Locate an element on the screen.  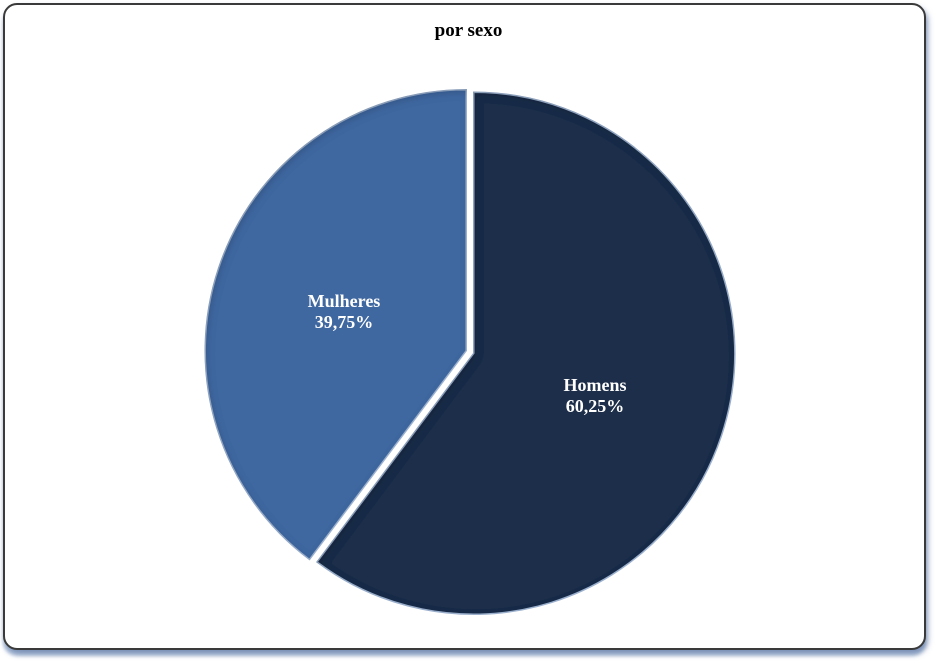
chart-title: por sexo is located at coordinates (468, 30).